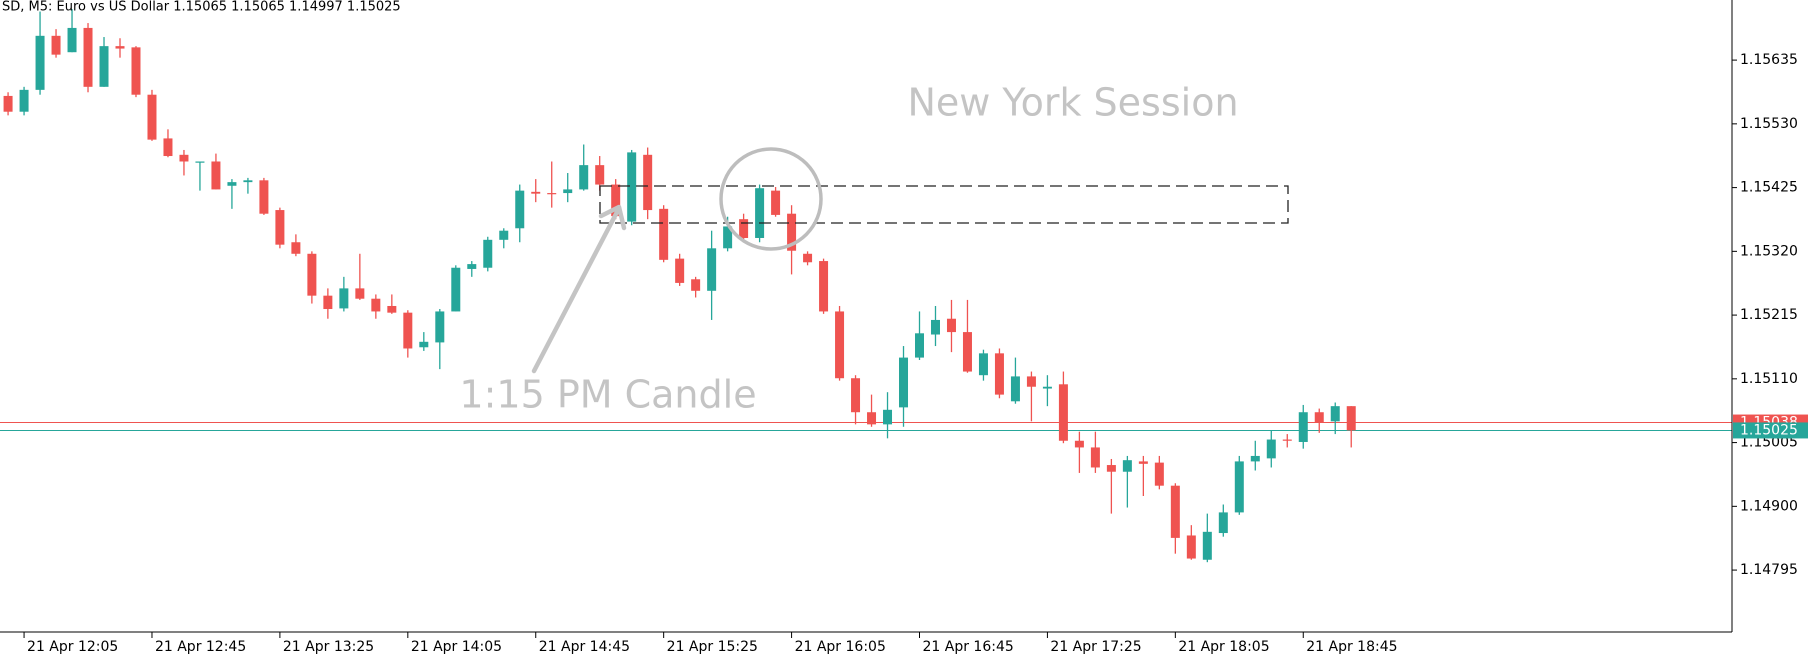 Image resolution: width=1808 pixels, height=664 pixels. What do you see at coordinates (328, 647) in the screenshot?
I see `x-tick-label: 21 Apr 13:25` at bounding box center [328, 647].